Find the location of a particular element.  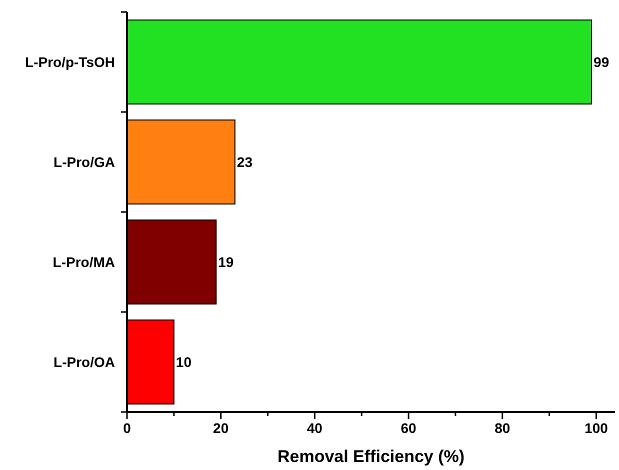

x-tick-label: 60 is located at coordinates (408, 428).